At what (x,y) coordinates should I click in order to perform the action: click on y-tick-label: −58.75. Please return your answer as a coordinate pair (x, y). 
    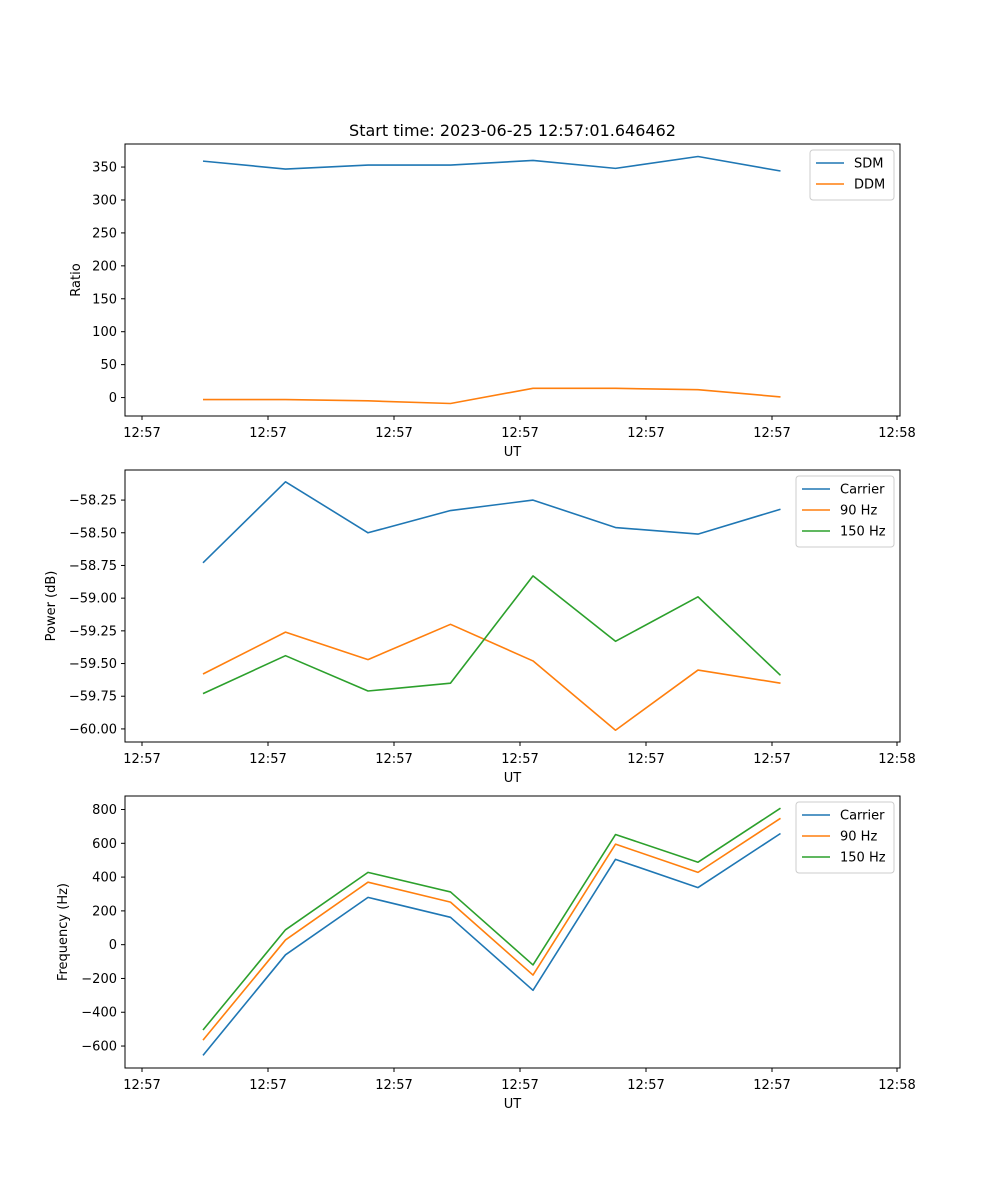
    Looking at the image, I should click on (93, 566).